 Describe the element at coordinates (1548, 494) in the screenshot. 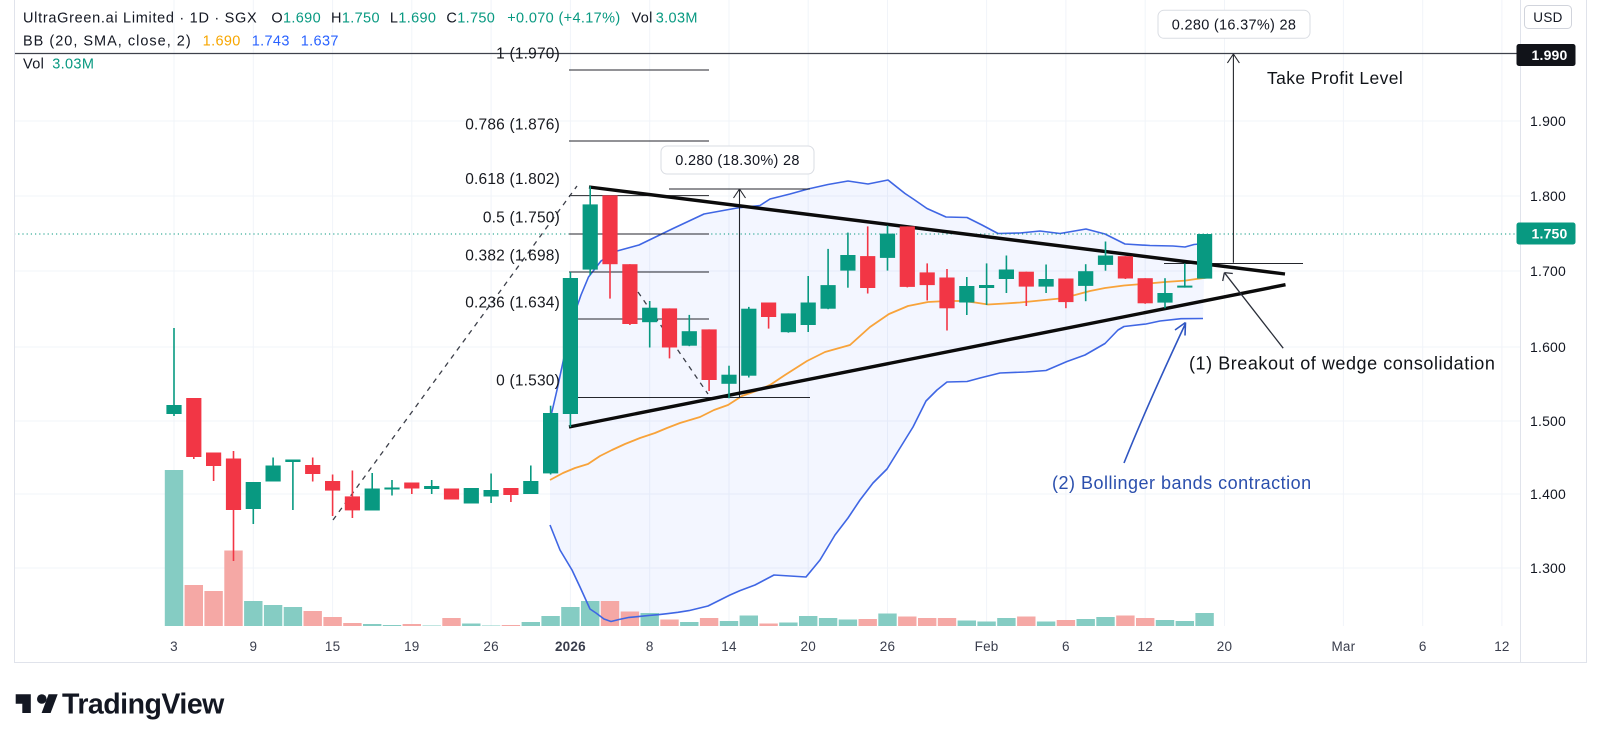

I see `svg-text: 1.400` at that location.